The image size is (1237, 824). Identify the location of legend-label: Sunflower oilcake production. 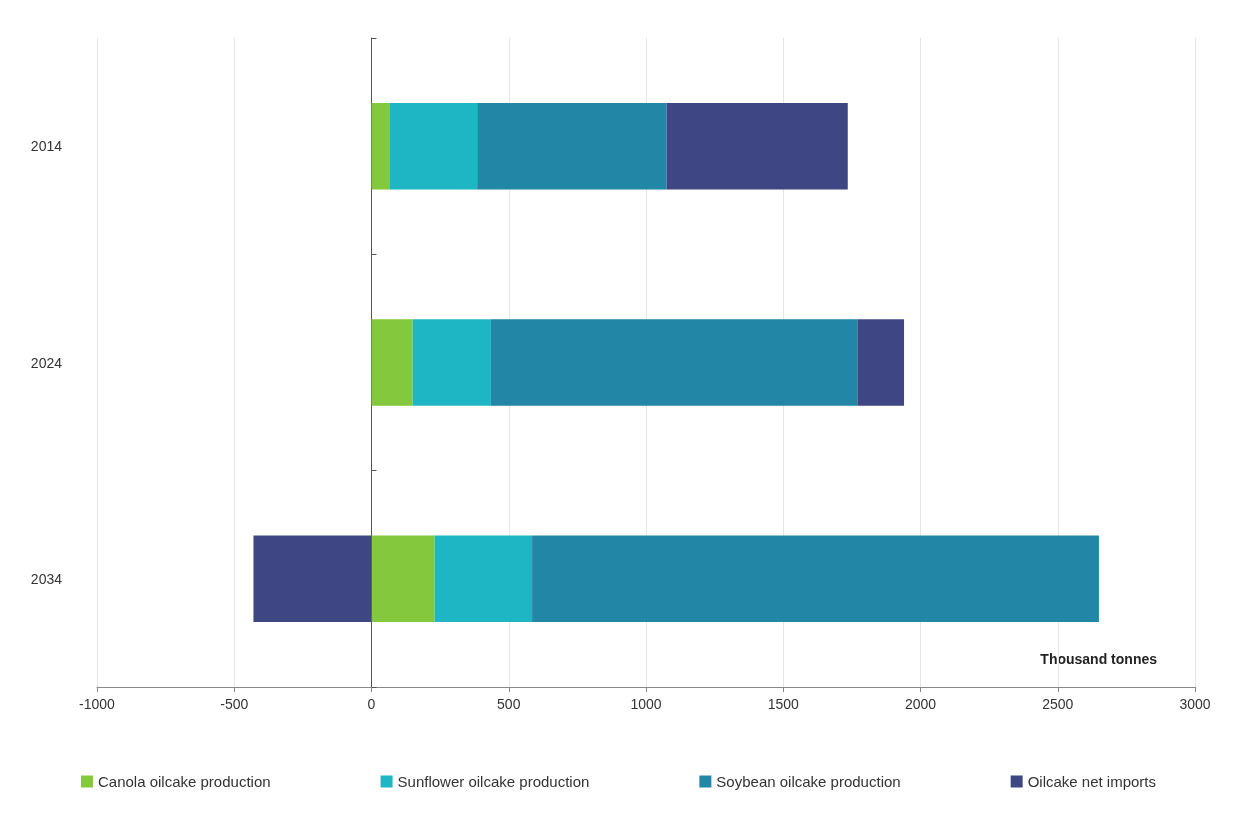
(493, 781).